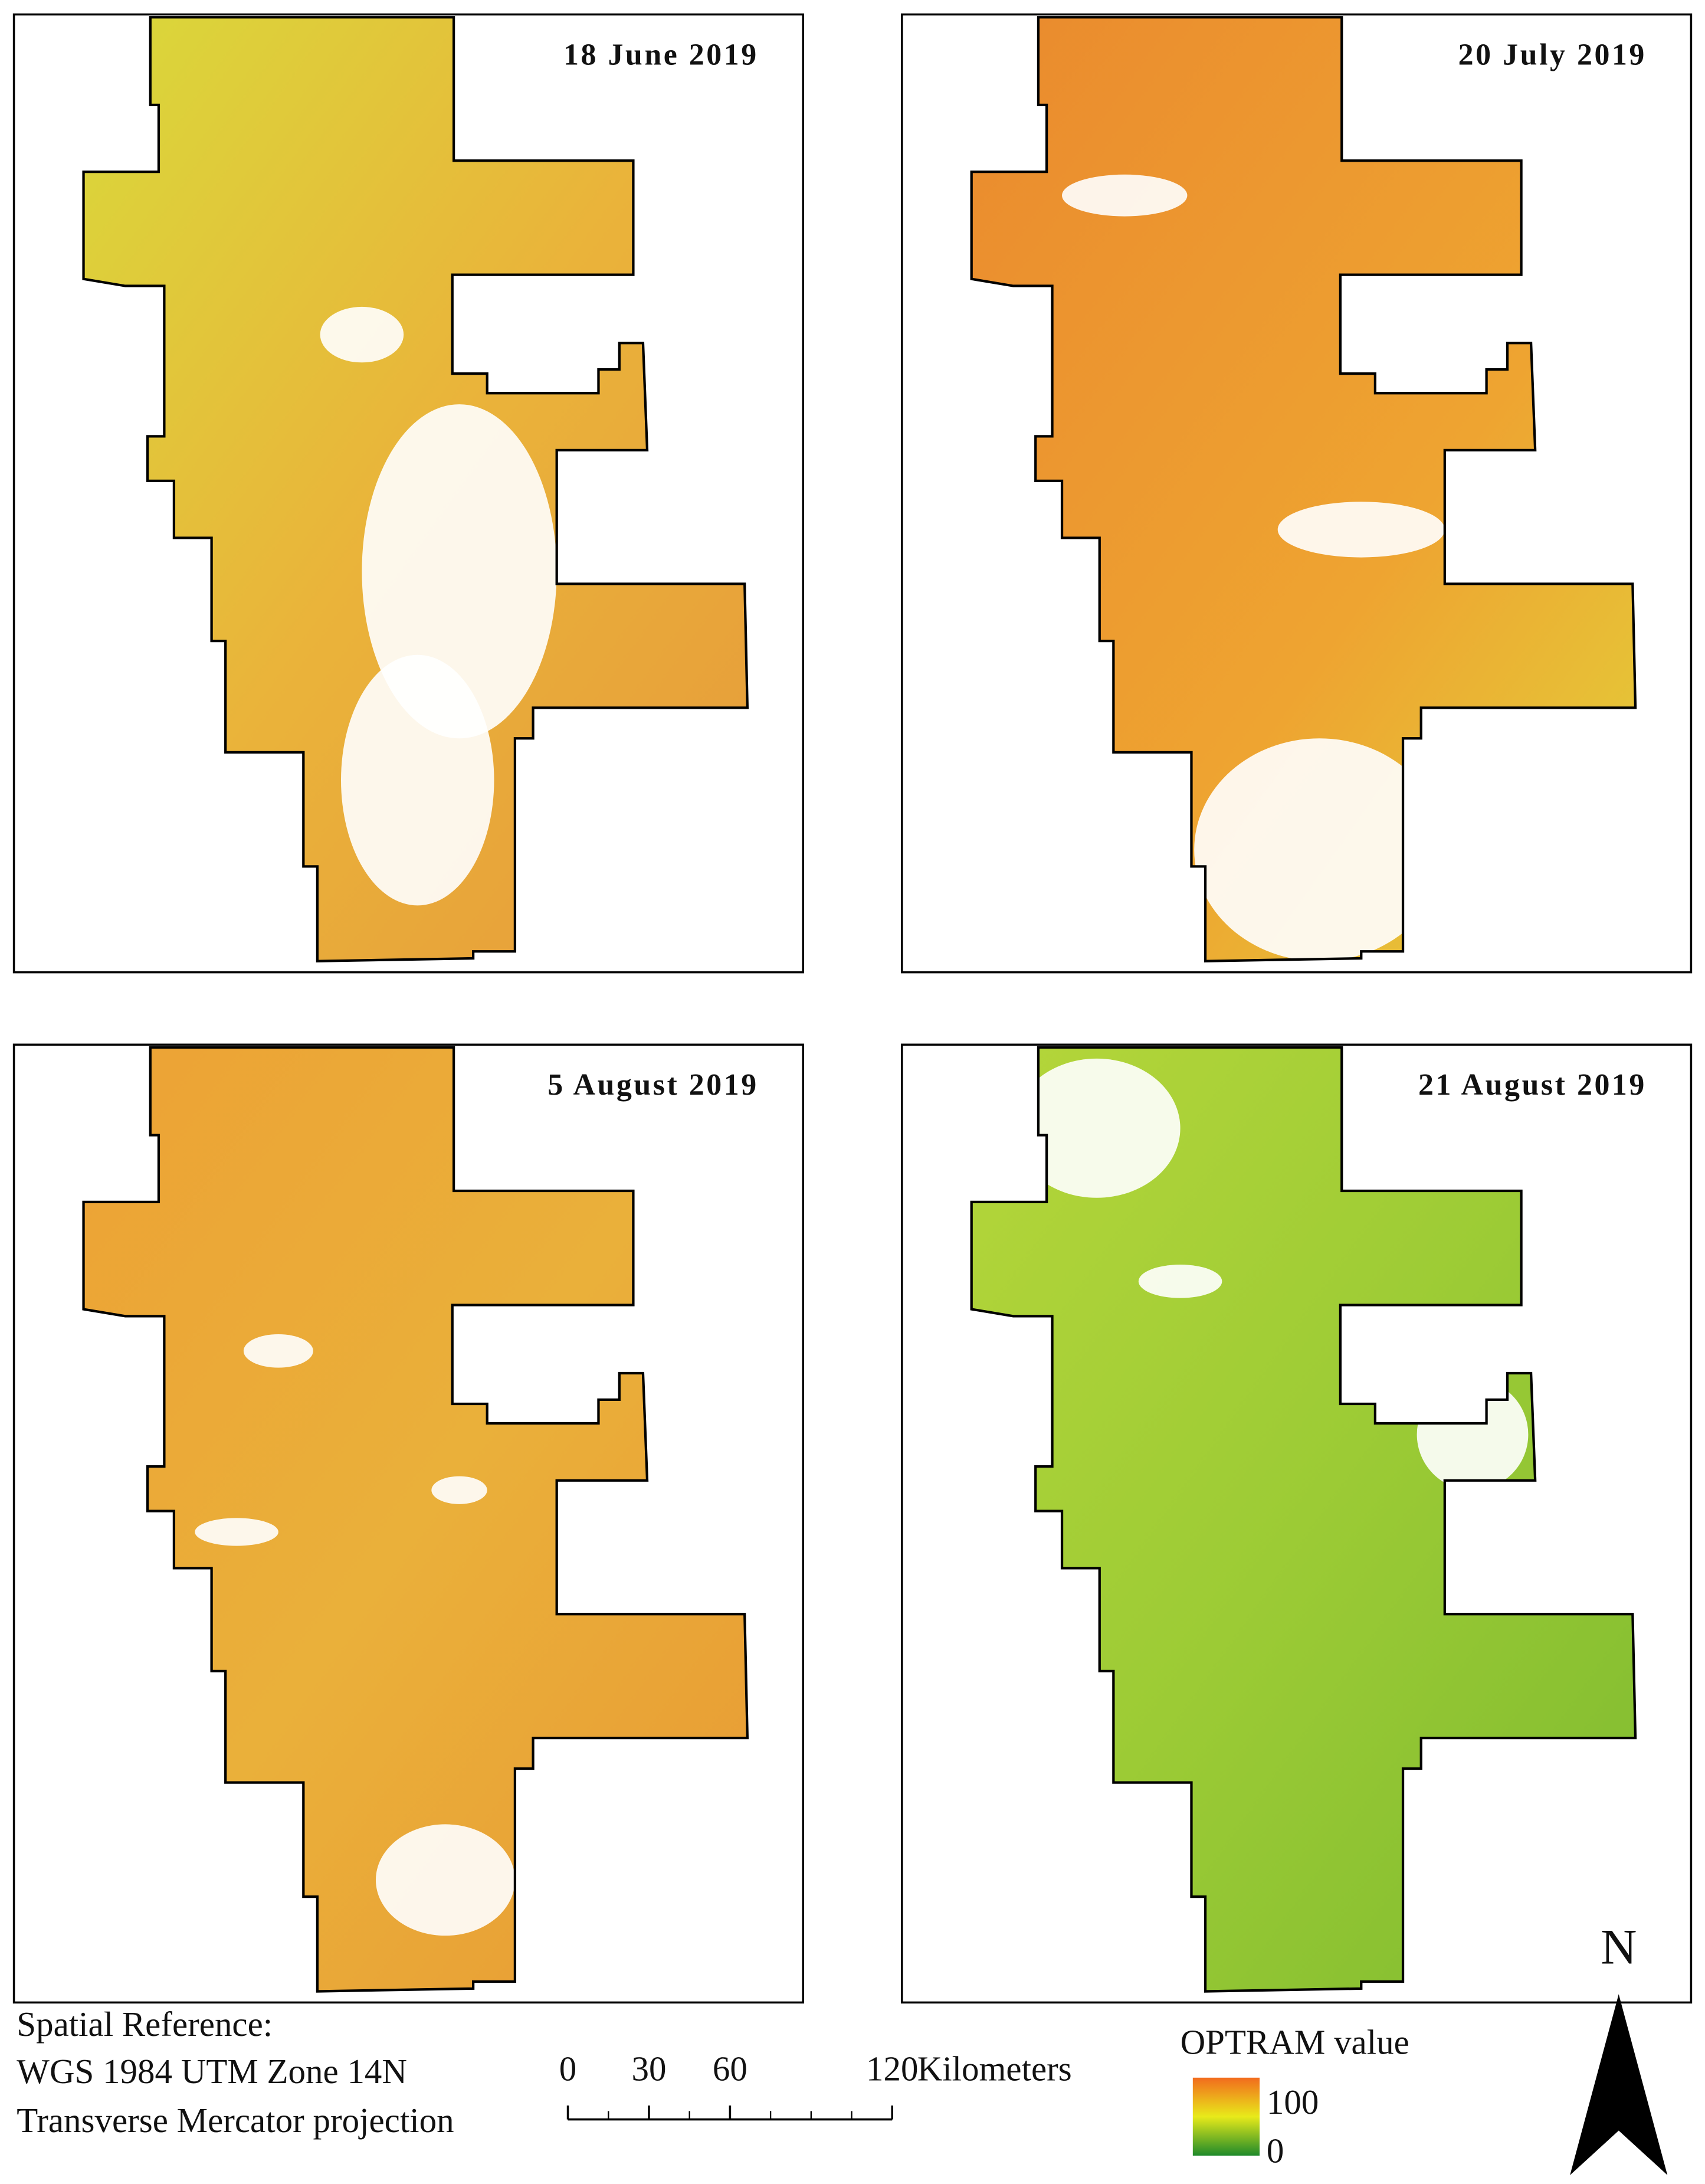 The width and height of the screenshot is (1705, 2184). I want to click on spatial-ref: Transverse Mercator projection, so click(236, 2120).